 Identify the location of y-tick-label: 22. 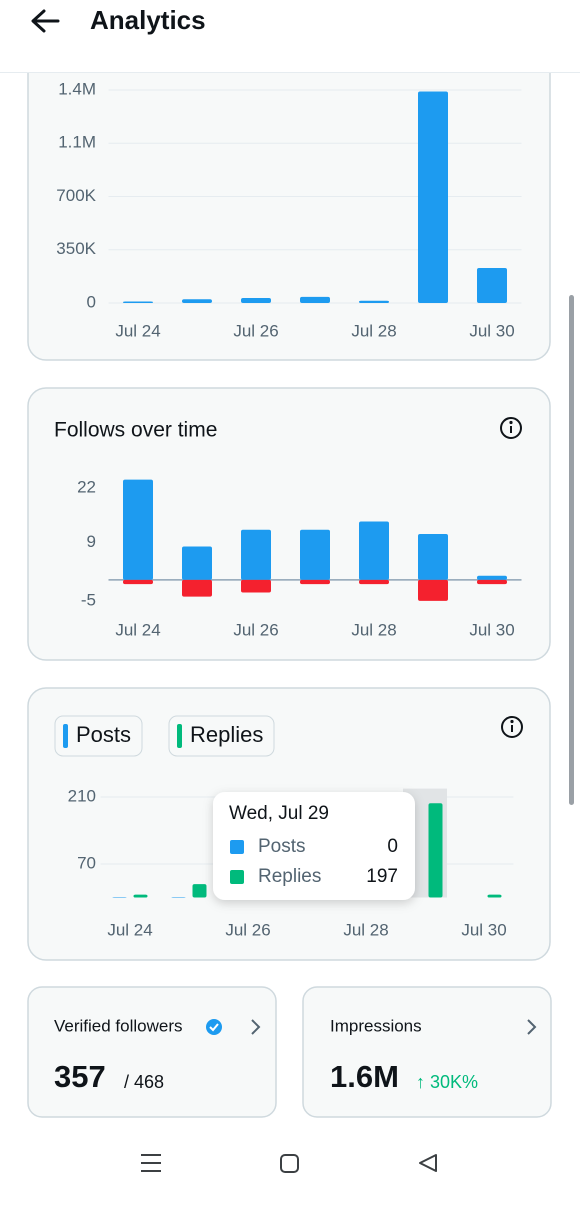
(86, 487).